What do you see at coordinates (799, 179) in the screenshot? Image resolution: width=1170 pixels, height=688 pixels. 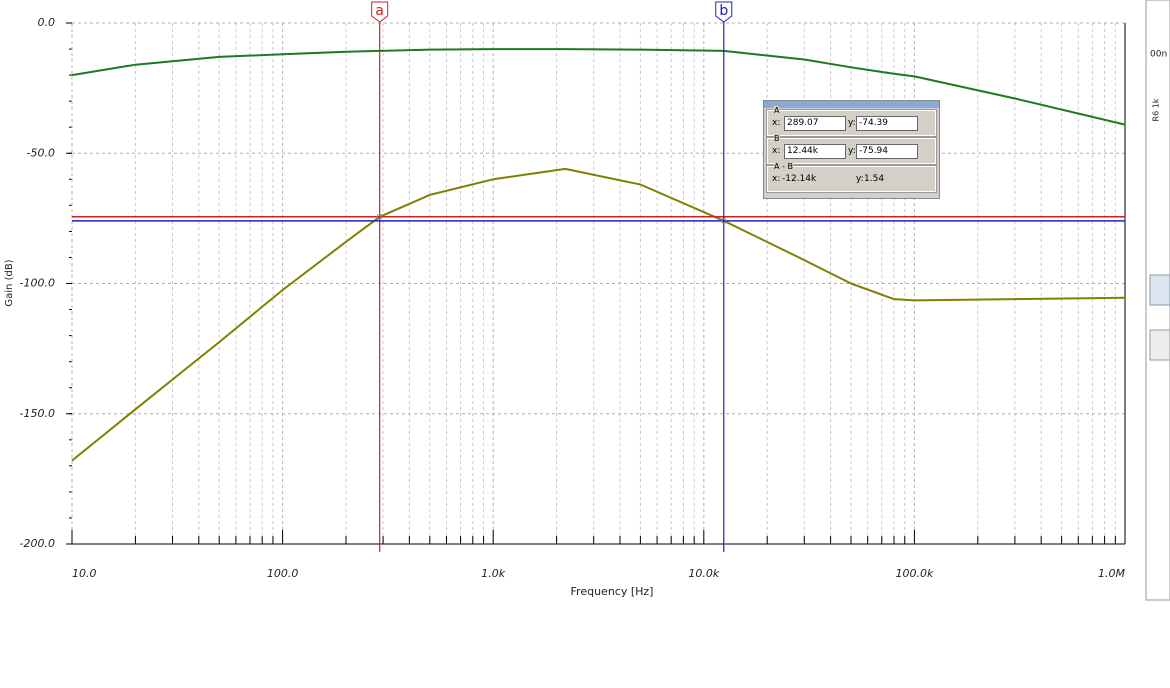 I see `x-value: -12.14k` at bounding box center [799, 179].